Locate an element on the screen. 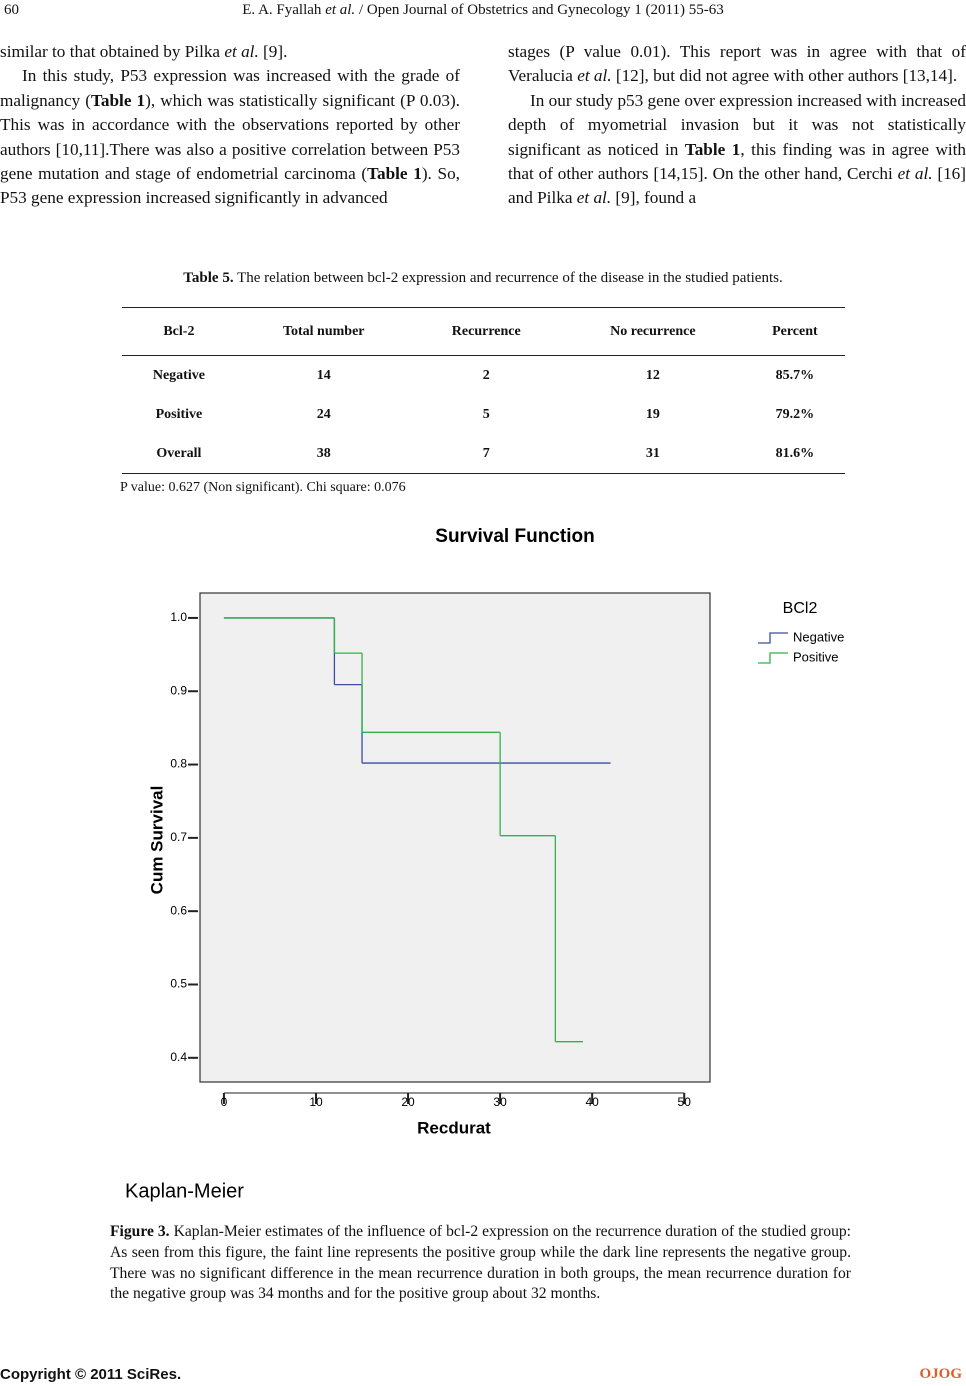 The image size is (966, 1386). chart-title: Survival Function is located at coordinates (514, 536).